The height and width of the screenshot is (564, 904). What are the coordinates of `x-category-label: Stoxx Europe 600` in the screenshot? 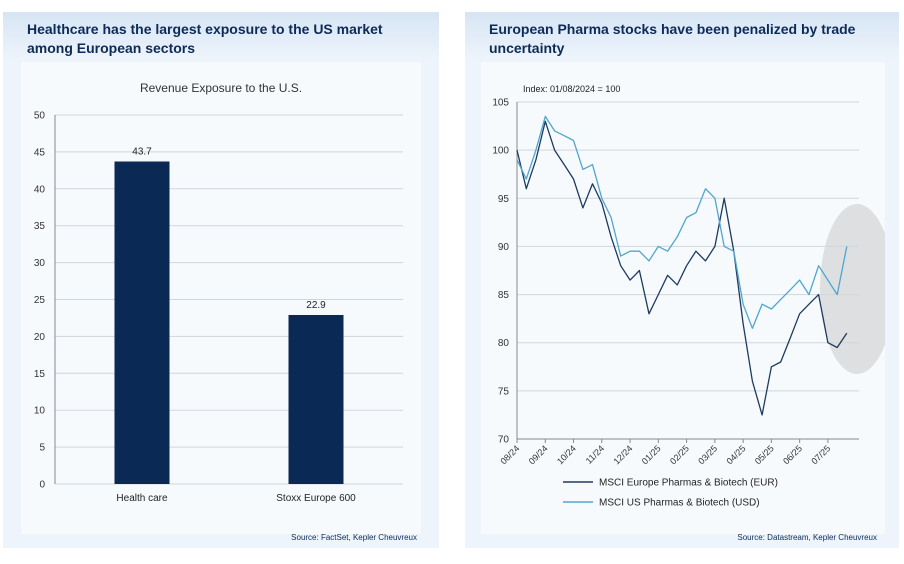 It's located at (316, 498).